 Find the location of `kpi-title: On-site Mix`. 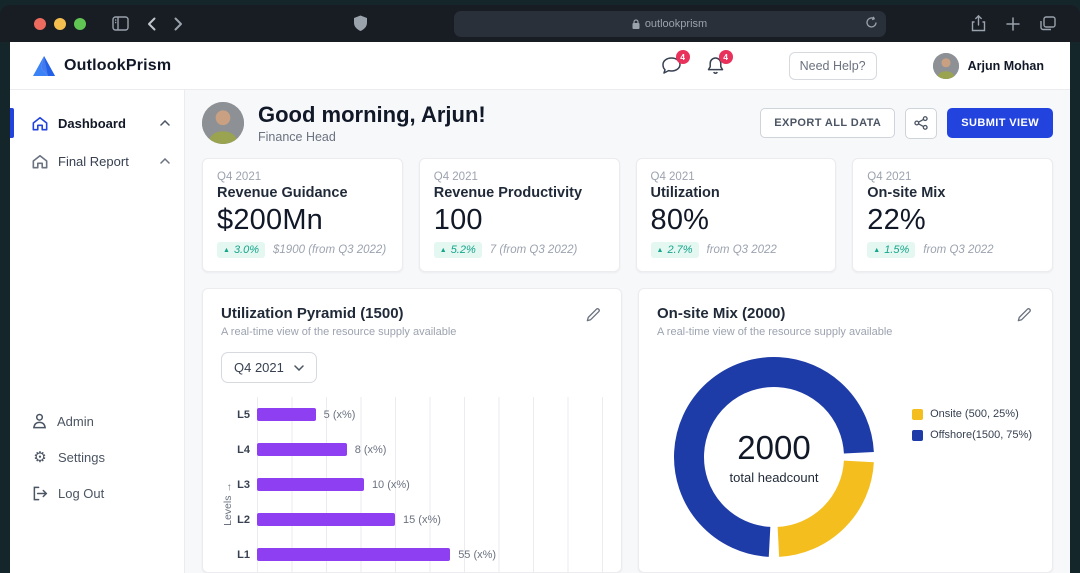

kpi-title: On-site Mix is located at coordinates (906, 193).